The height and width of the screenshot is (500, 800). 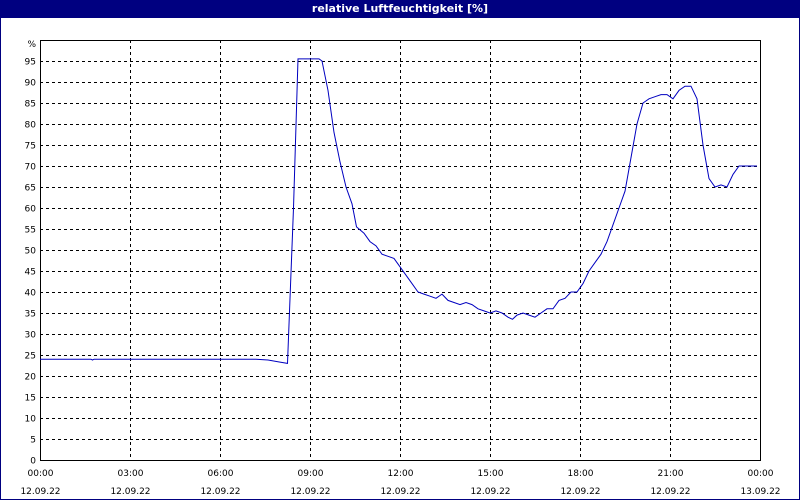 I want to click on y-tick-label: 30, so click(x=31, y=336).